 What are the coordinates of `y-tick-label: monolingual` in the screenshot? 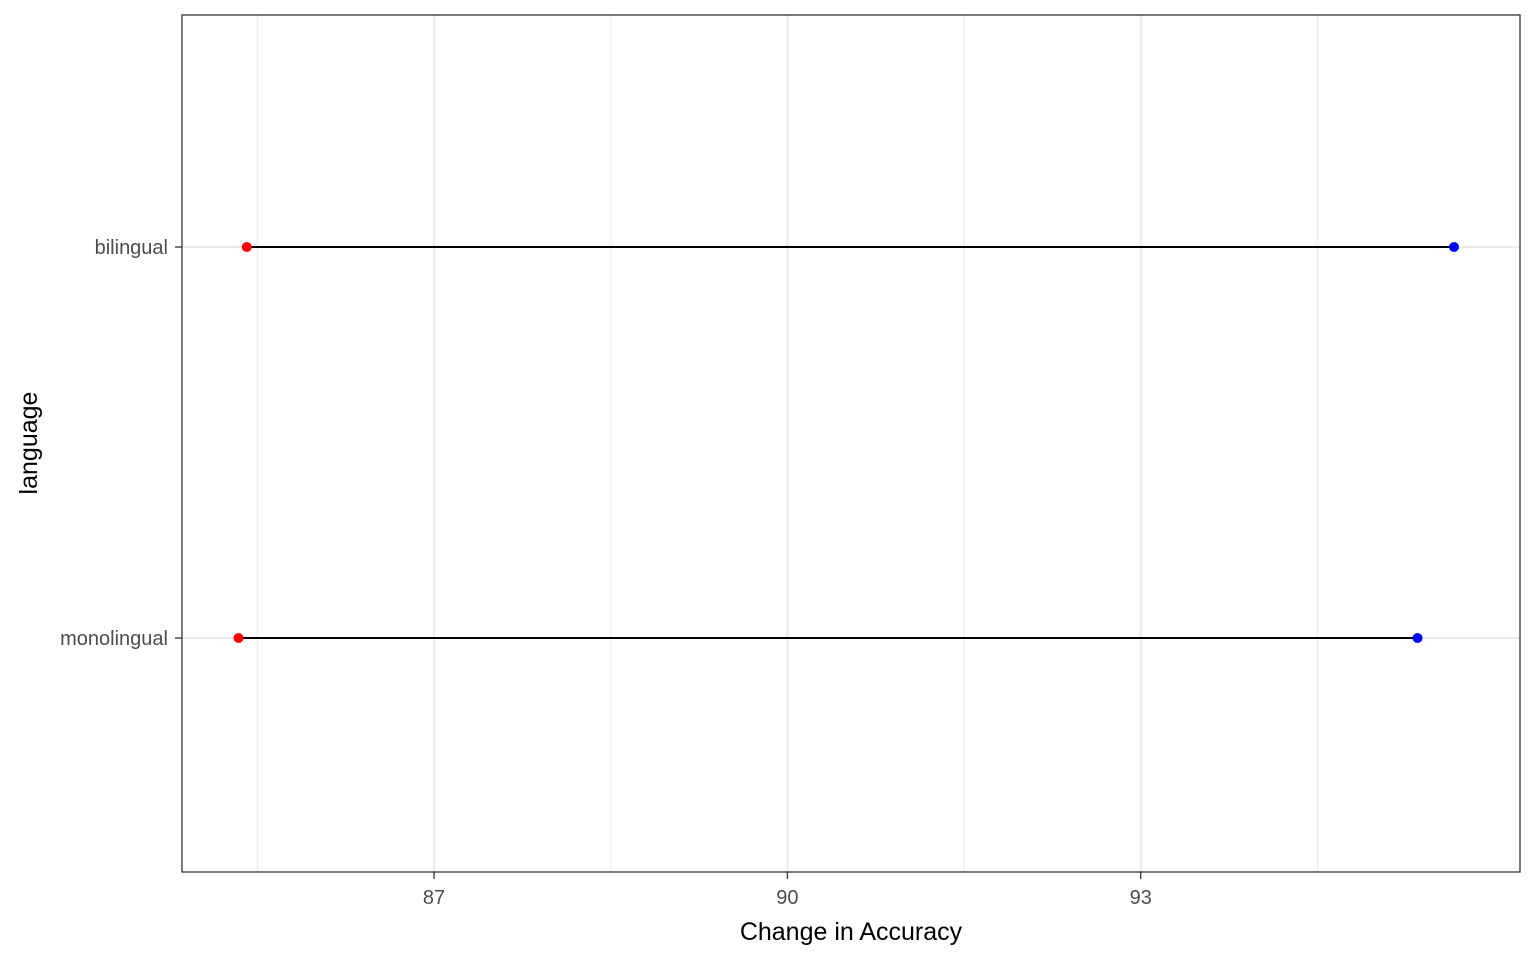 It's located at (114, 639).